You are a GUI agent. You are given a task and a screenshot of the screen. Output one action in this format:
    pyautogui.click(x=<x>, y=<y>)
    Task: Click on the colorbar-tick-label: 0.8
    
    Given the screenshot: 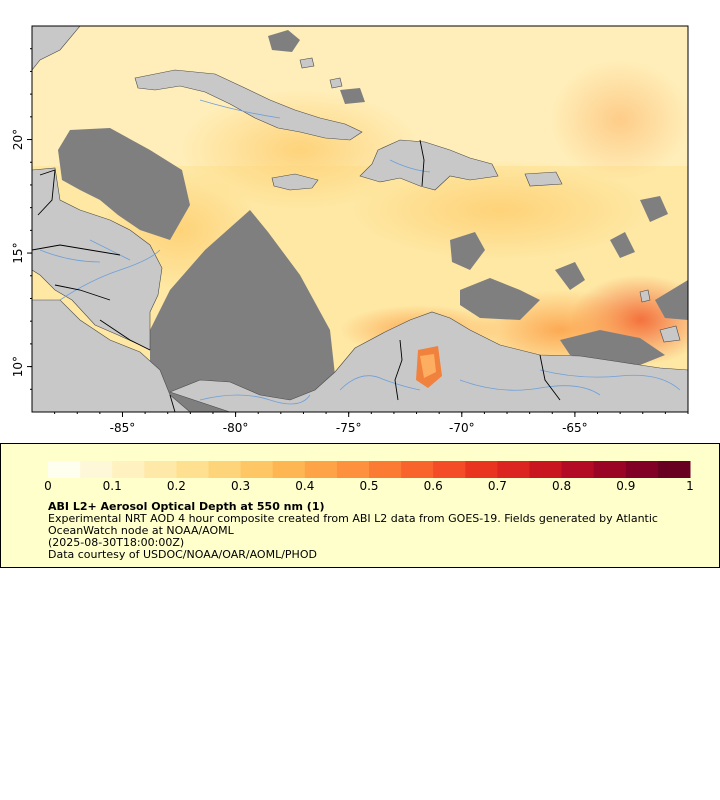 What is the action you would take?
    pyautogui.click(x=561, y=486)
    